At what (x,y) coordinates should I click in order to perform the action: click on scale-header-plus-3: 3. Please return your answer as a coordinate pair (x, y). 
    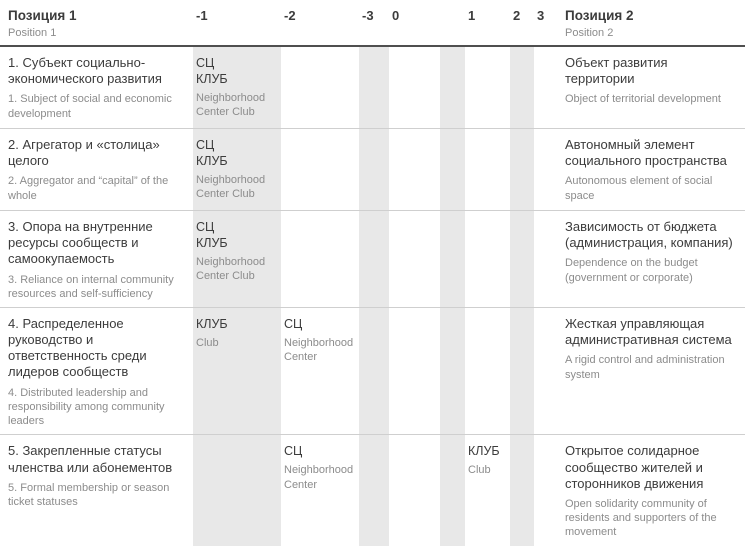
    Looking at the image, I should click on (541, 15).